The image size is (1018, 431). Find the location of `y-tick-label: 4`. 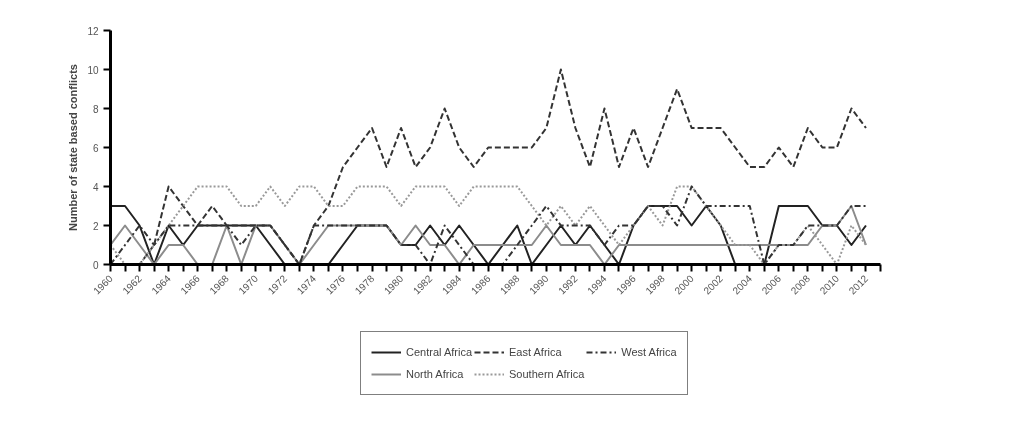

y-tick-label: 4 is located at coordinates (95, 187).